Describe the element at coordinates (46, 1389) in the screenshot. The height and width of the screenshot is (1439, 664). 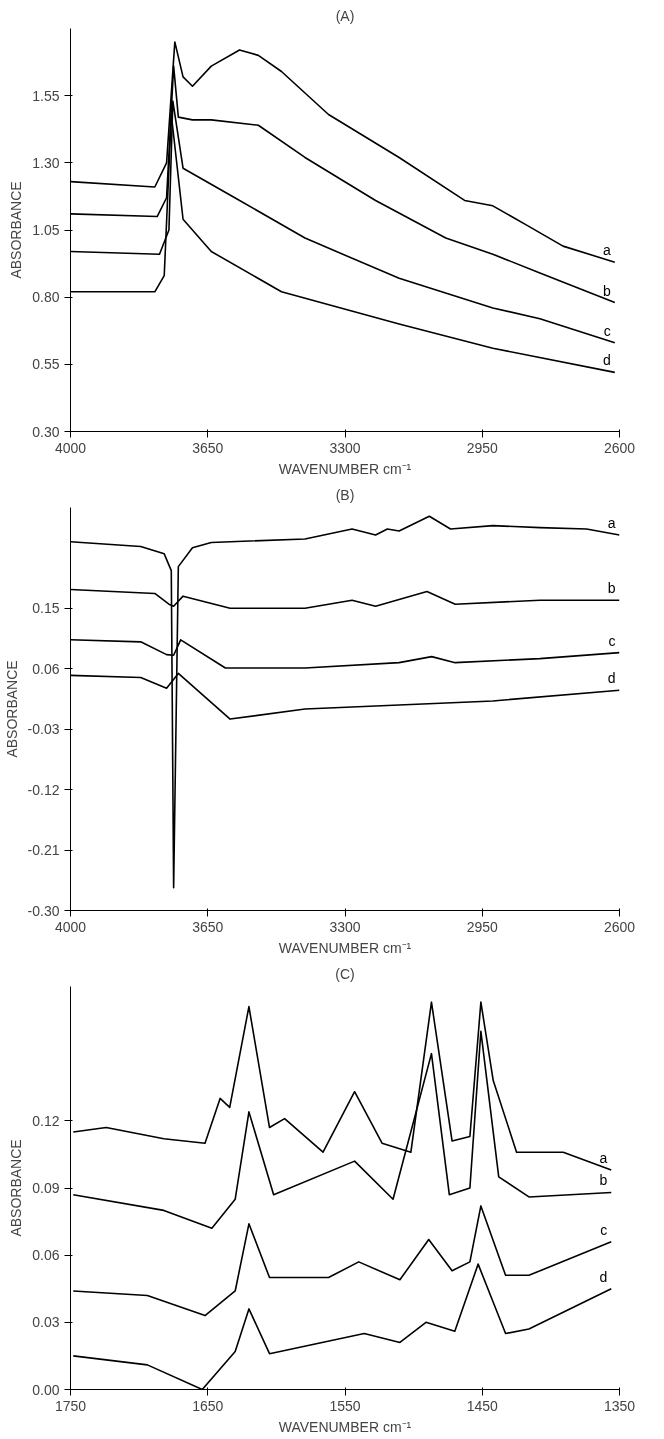
I see `y-tick-label: 0.00` at that location.